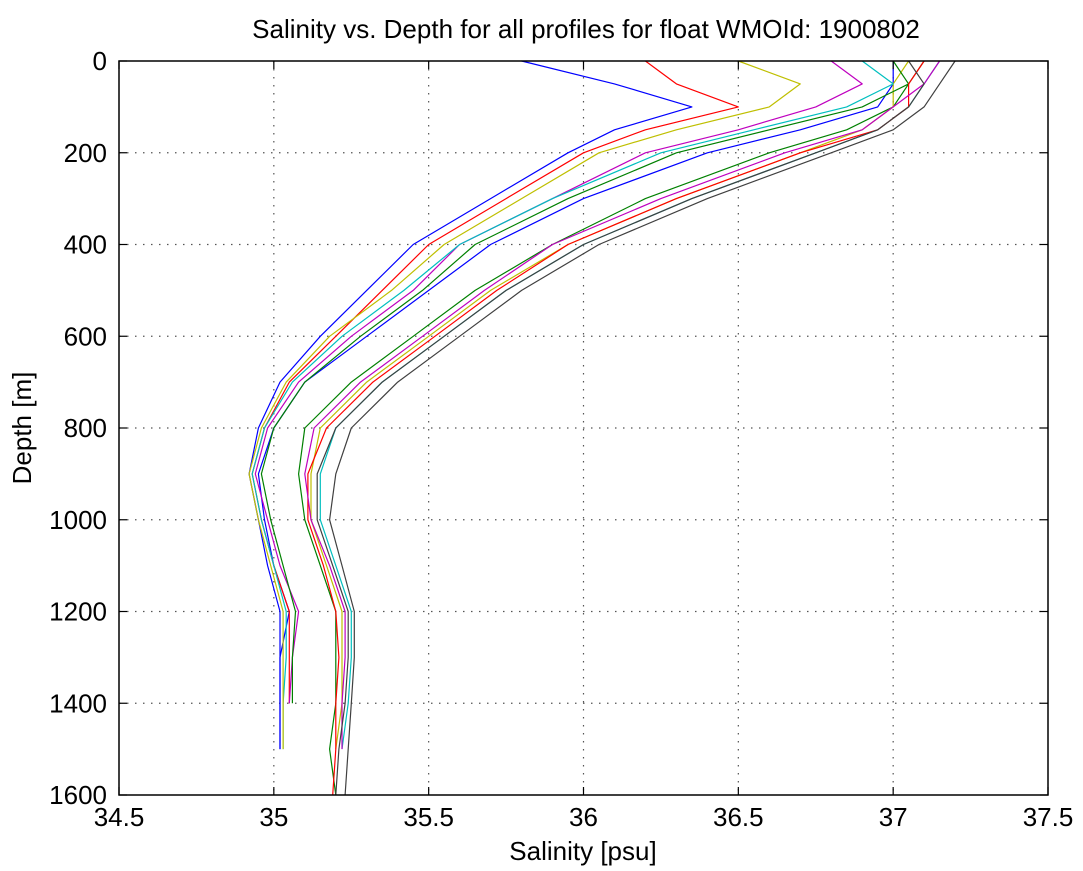 The width and height of the screenshot is (1083, 871). Describe the element at coordinates (78, 612) in the screenshot. I see `y-tick-label: 1200` at that location.